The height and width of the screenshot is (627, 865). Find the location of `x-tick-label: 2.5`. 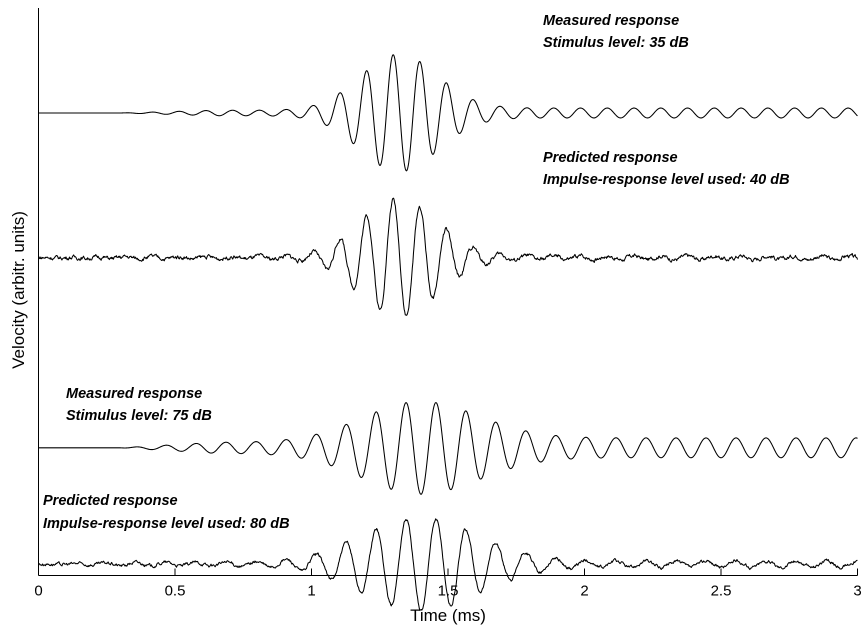

x-tick-label: 2.5 is located at coordinates (721, 591).